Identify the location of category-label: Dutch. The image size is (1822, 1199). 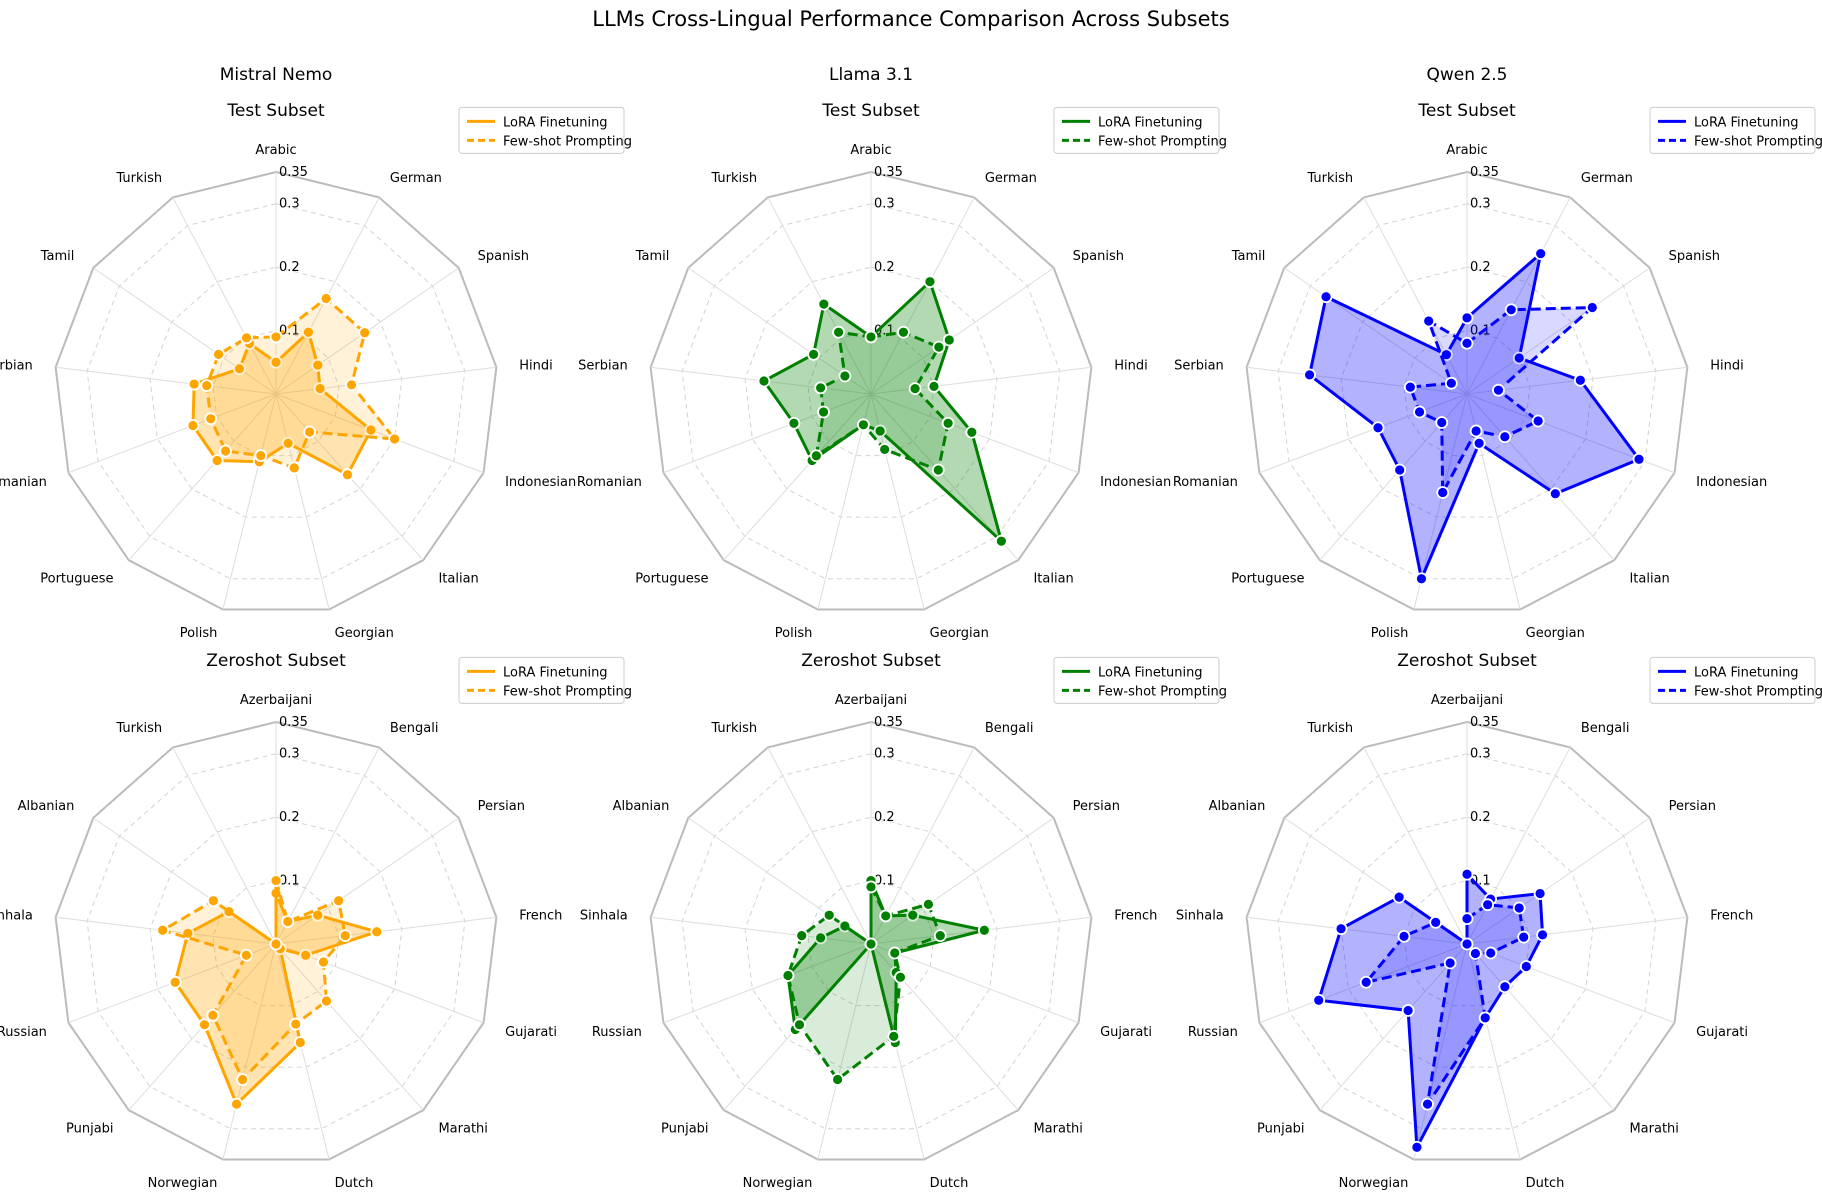
(1545, 1183).